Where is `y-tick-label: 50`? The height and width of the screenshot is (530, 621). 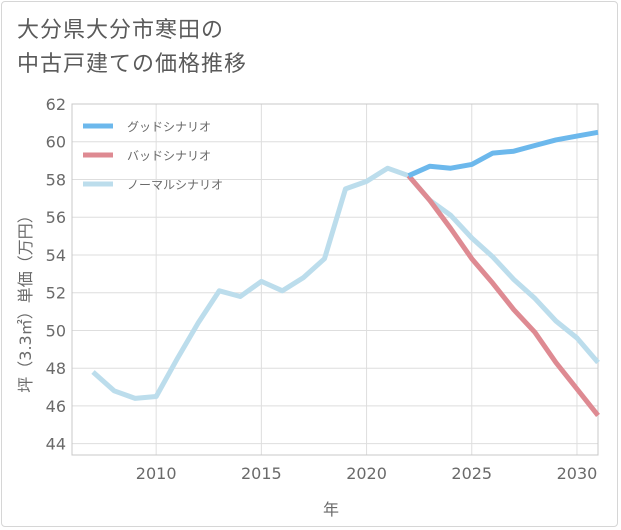
y-tick-label: 50 is located at coordinates (56, 330).